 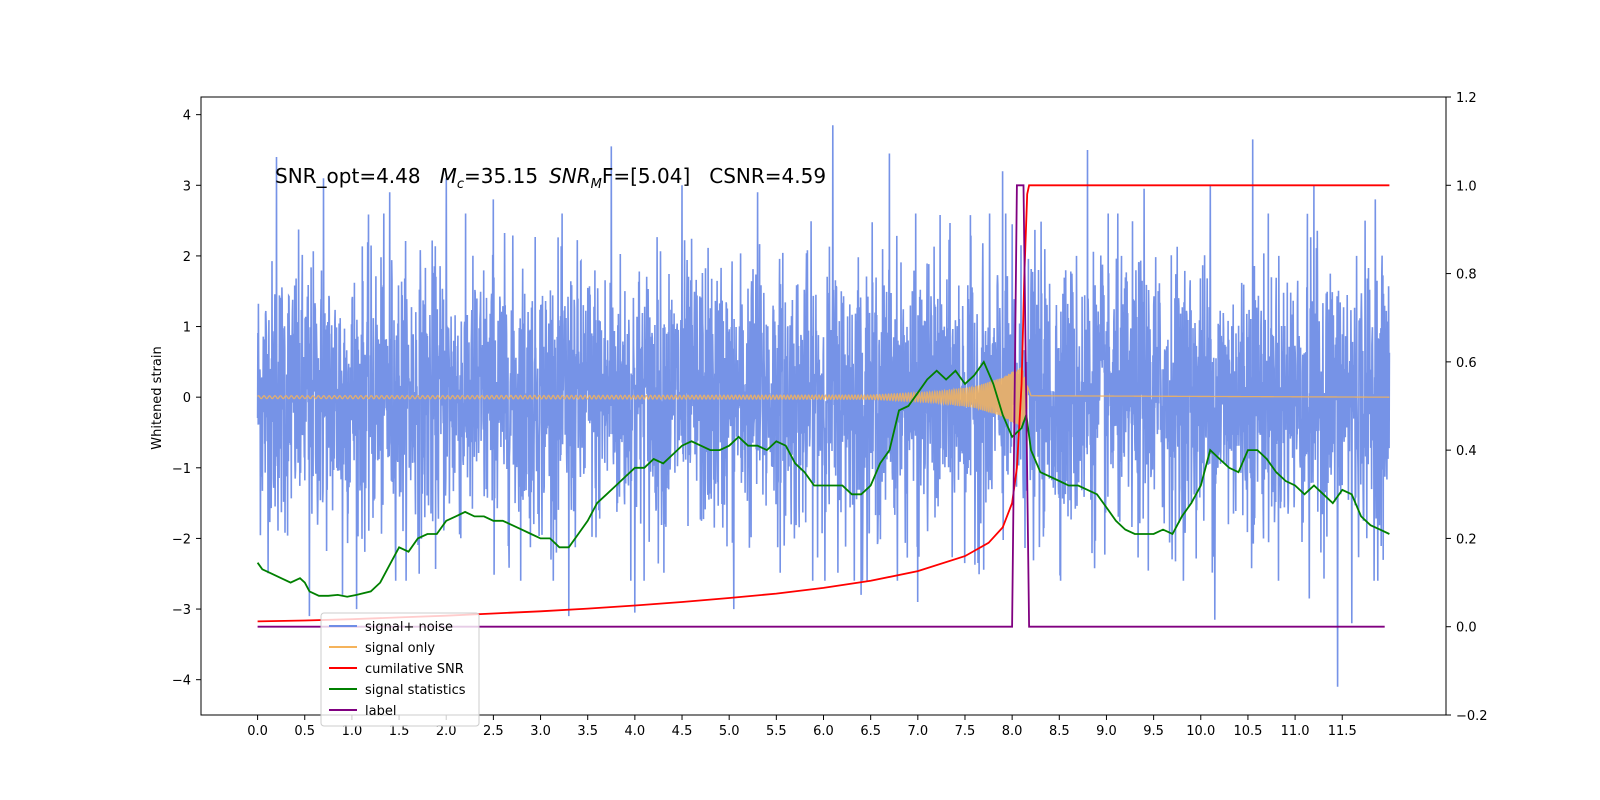 I want to click on legend-label: signal statistics, so click(x=415, y=690).